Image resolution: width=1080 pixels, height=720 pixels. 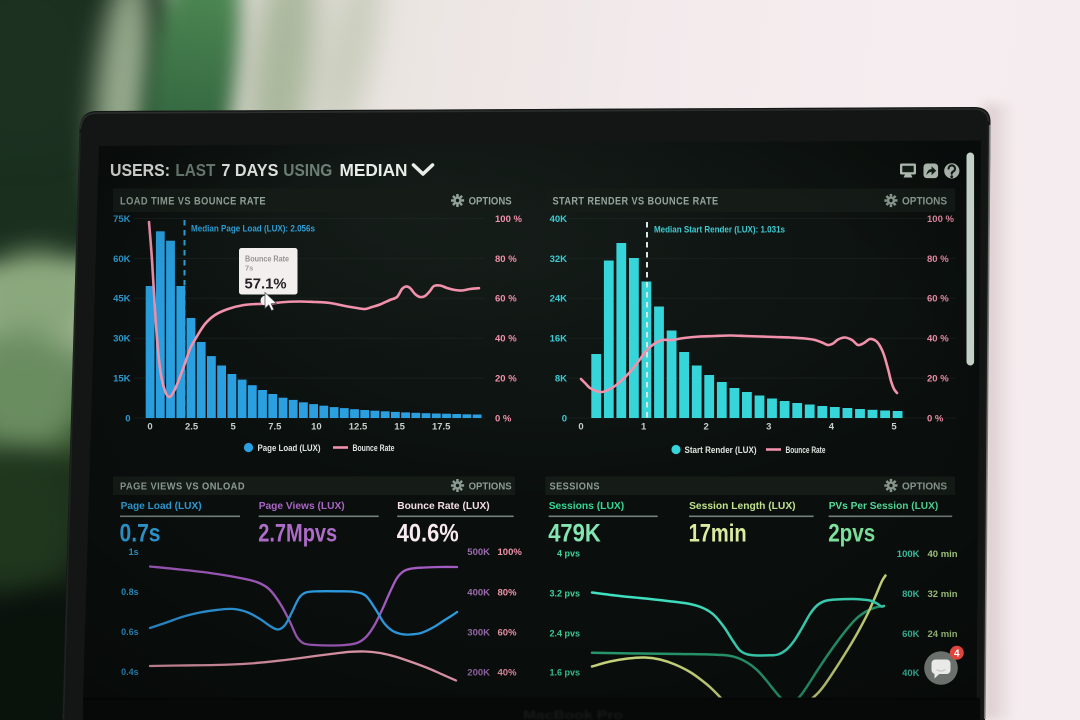 I want to click on svg-text: MacBook Pro, so click(x=573, y=714).